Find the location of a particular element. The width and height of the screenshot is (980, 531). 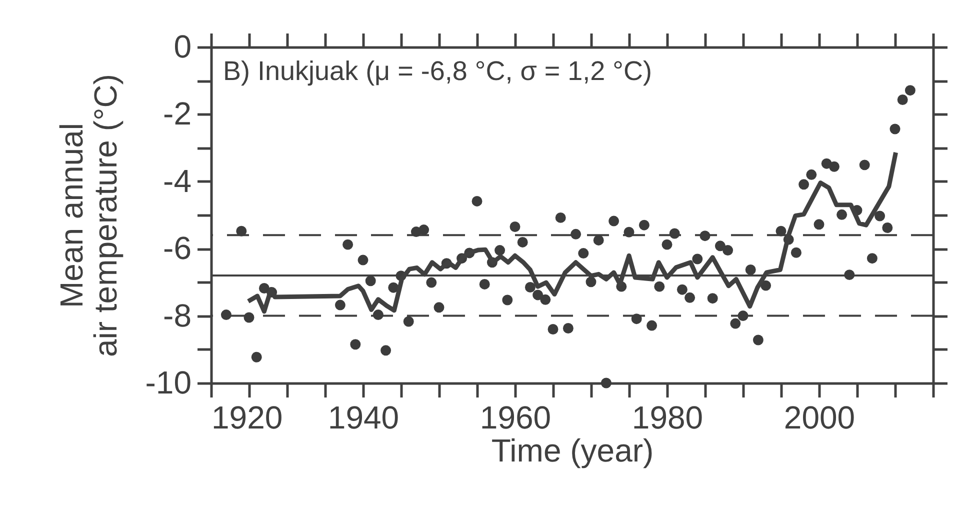

y-tick-label: -4 is located at coordinates (177, 180).